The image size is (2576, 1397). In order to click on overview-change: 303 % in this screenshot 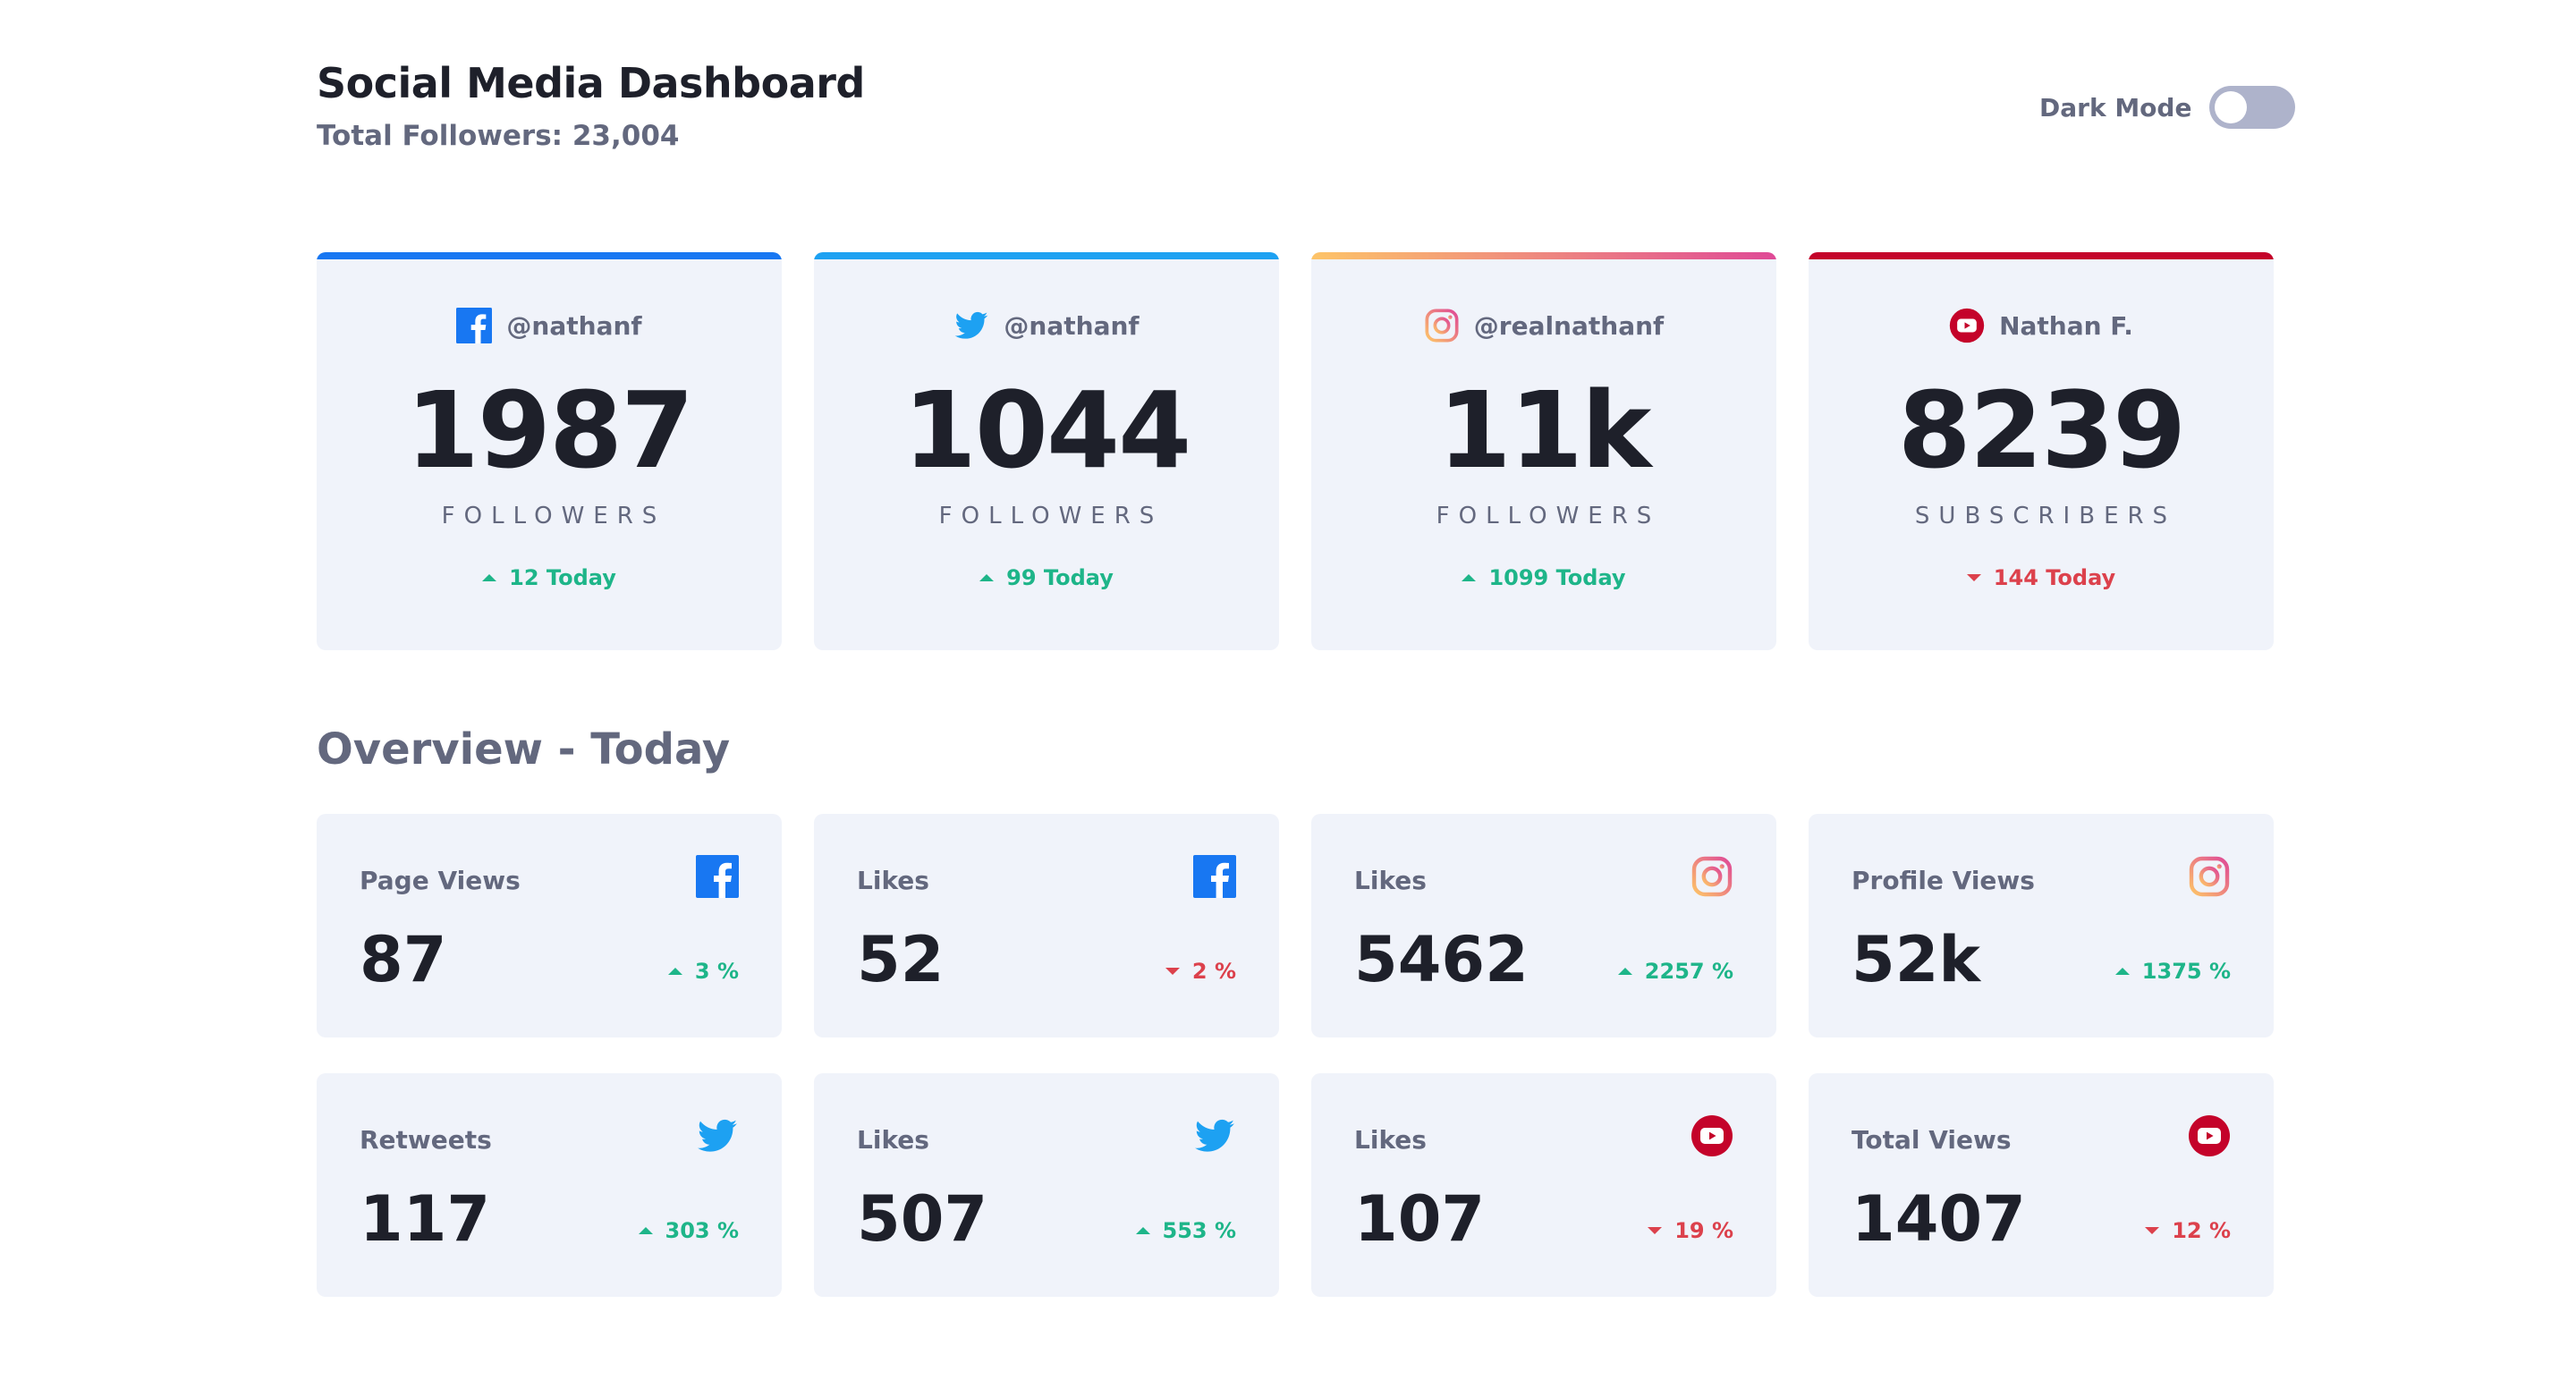, I will do `click(689, 1230)`.